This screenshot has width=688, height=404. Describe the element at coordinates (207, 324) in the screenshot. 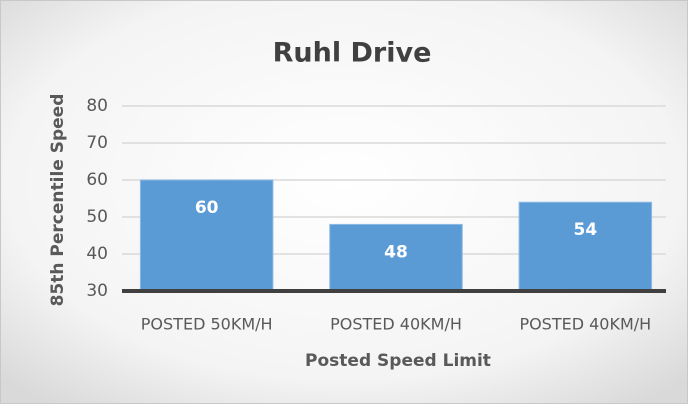

I see `x-tick-label: POSTED 50KM/H` at that location.